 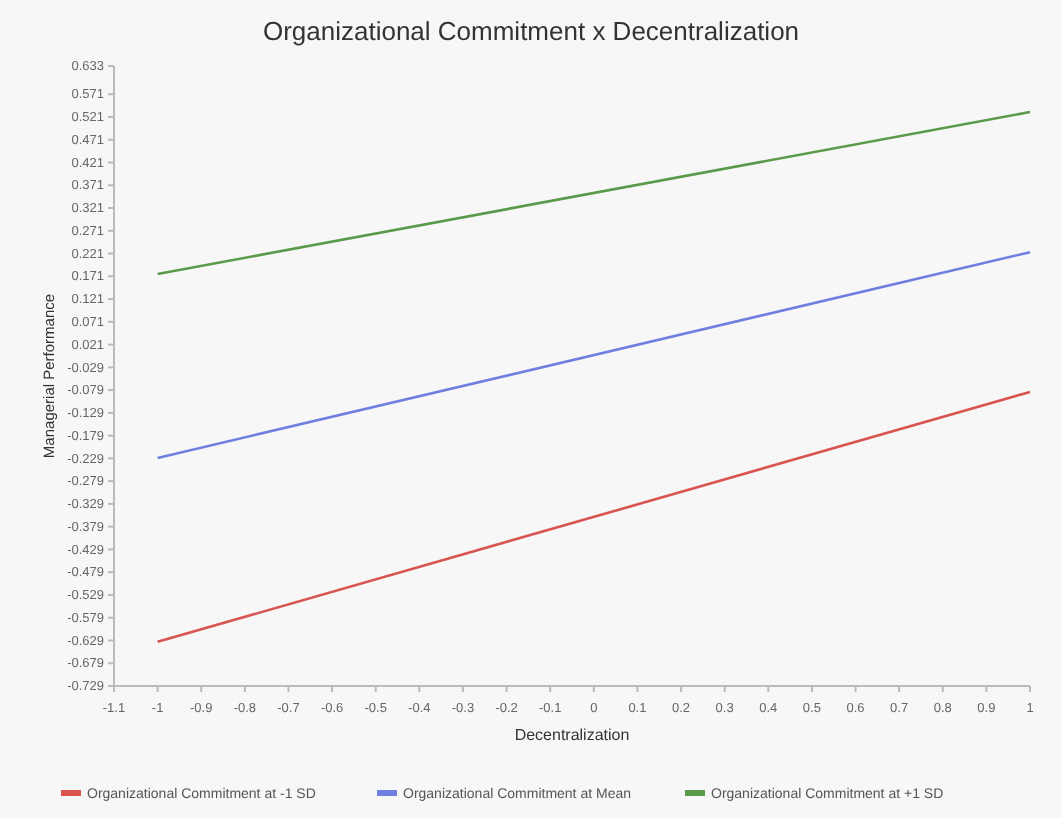 I want to click on x-axis-title: Decentralization, so click(x=572, y=735).